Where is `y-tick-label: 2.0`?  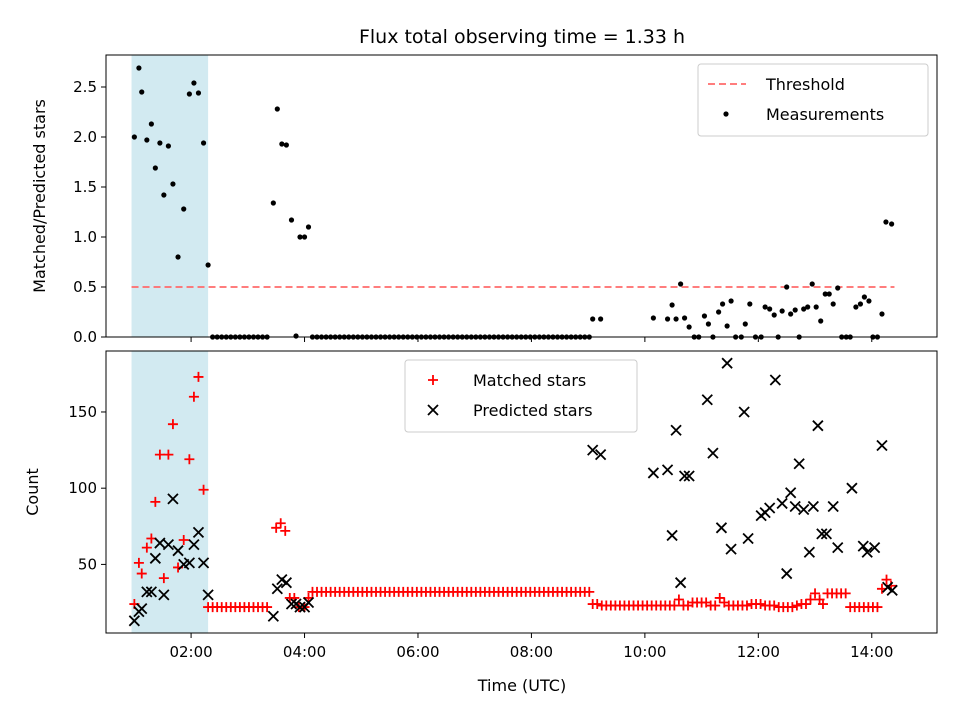 y-tick-label: 2.0 is located at coordinates (85, 137).